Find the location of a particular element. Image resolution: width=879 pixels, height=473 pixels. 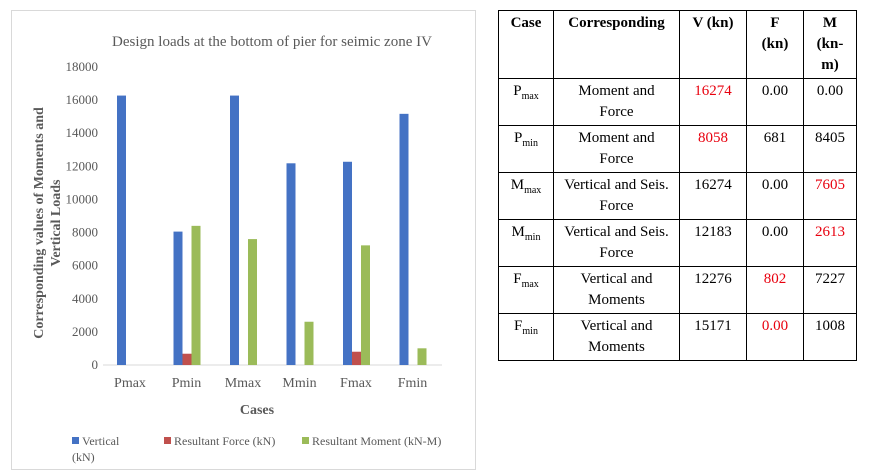

cell-case: Pmin is located at coordinates (526, 149).